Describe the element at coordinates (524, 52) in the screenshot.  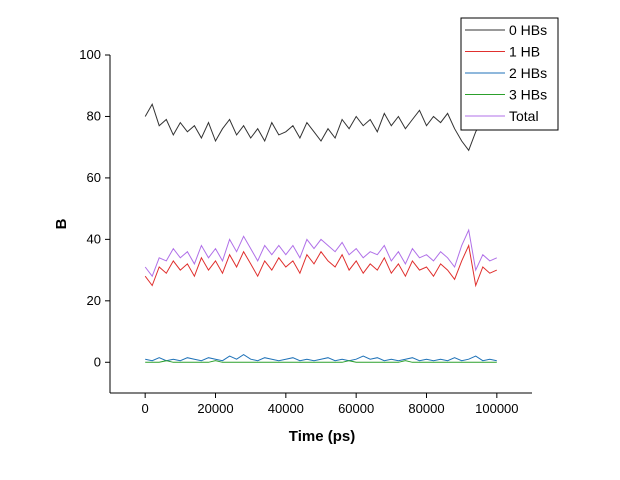
I see `legend-label: 1 HB` at that location.